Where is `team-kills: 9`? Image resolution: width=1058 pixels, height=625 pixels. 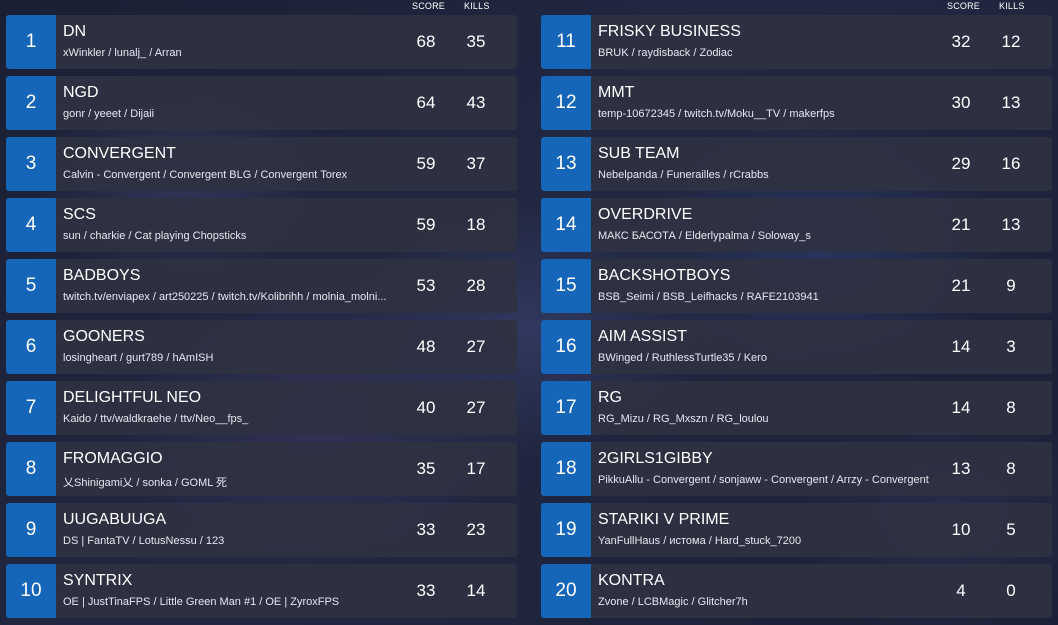
team-kills: 9 is located at coordinates (1011, 285).